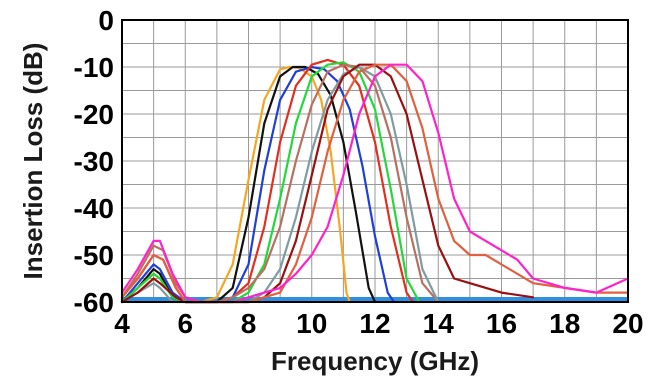 Image resolution: width=649 pixels, height=381 pixels. I want to click on y-axis-title: Insertion Loss (dB), so click(33, 161).